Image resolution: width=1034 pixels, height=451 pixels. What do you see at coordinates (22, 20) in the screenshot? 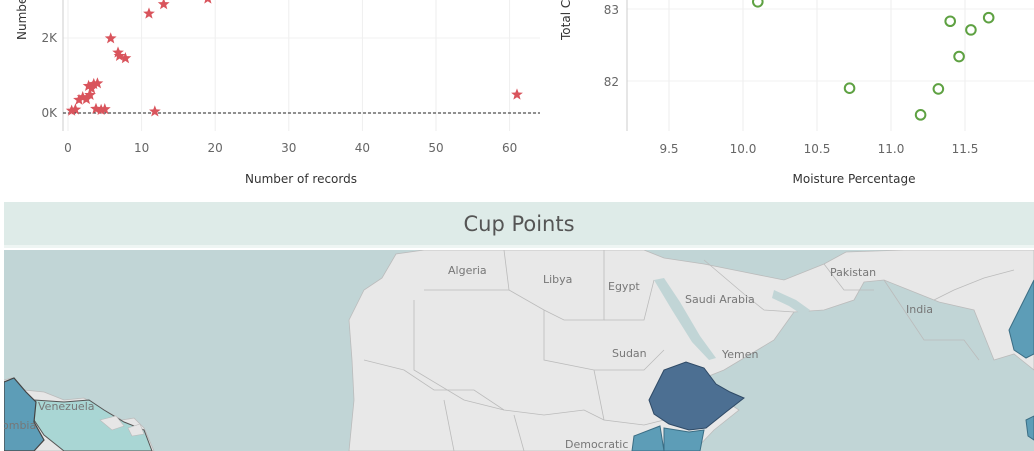
I see `left-y-axis-title: Numbe` at bounding box center [22, 20].